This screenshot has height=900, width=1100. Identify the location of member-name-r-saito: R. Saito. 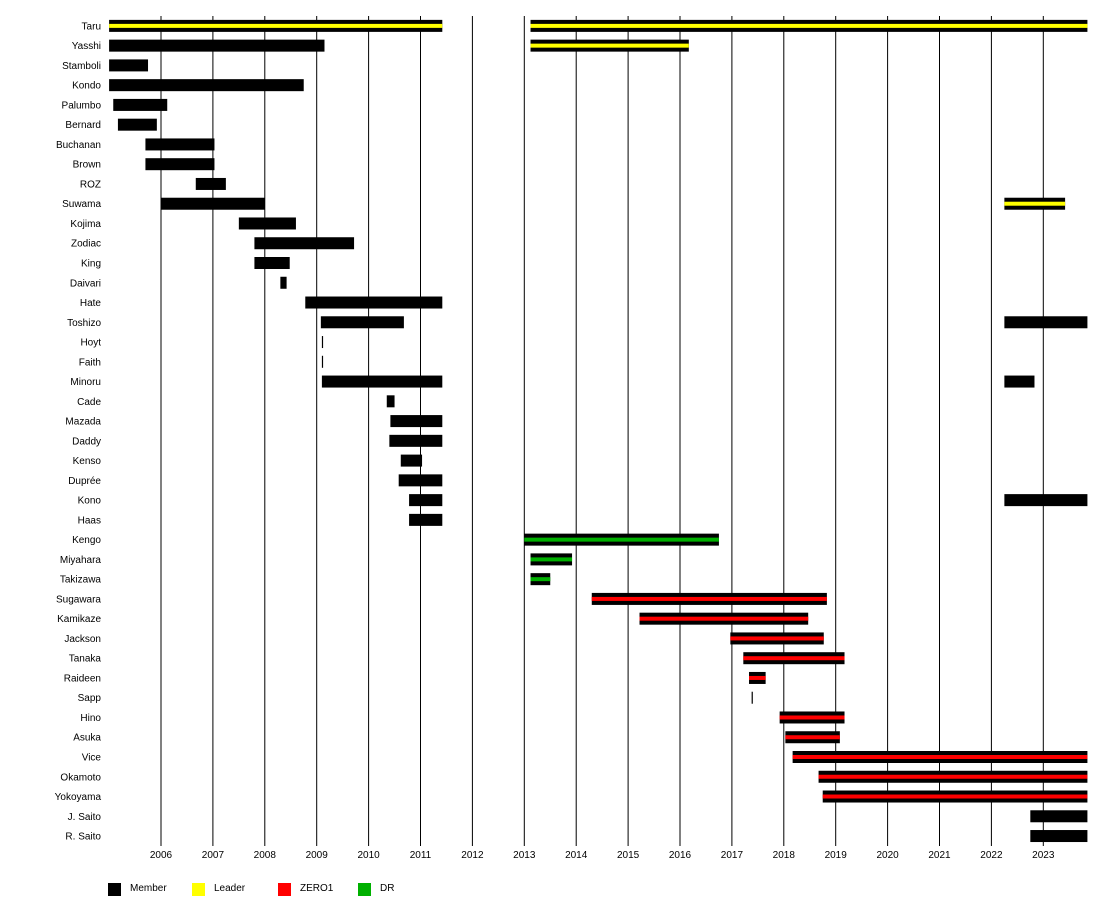
(83, 837).